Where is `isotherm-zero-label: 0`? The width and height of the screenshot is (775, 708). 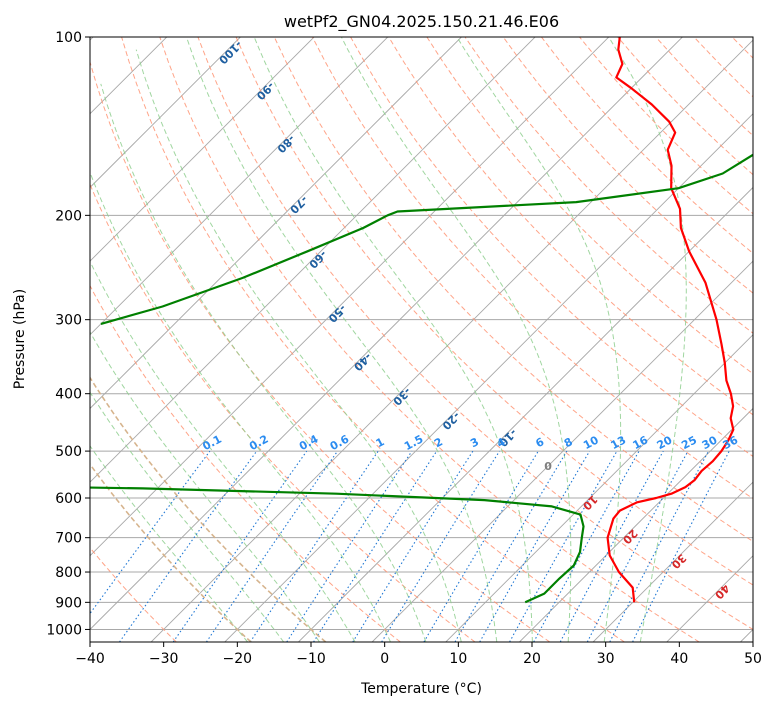 isotherm-zero-label: 0 is located at coordinates (548, 466).